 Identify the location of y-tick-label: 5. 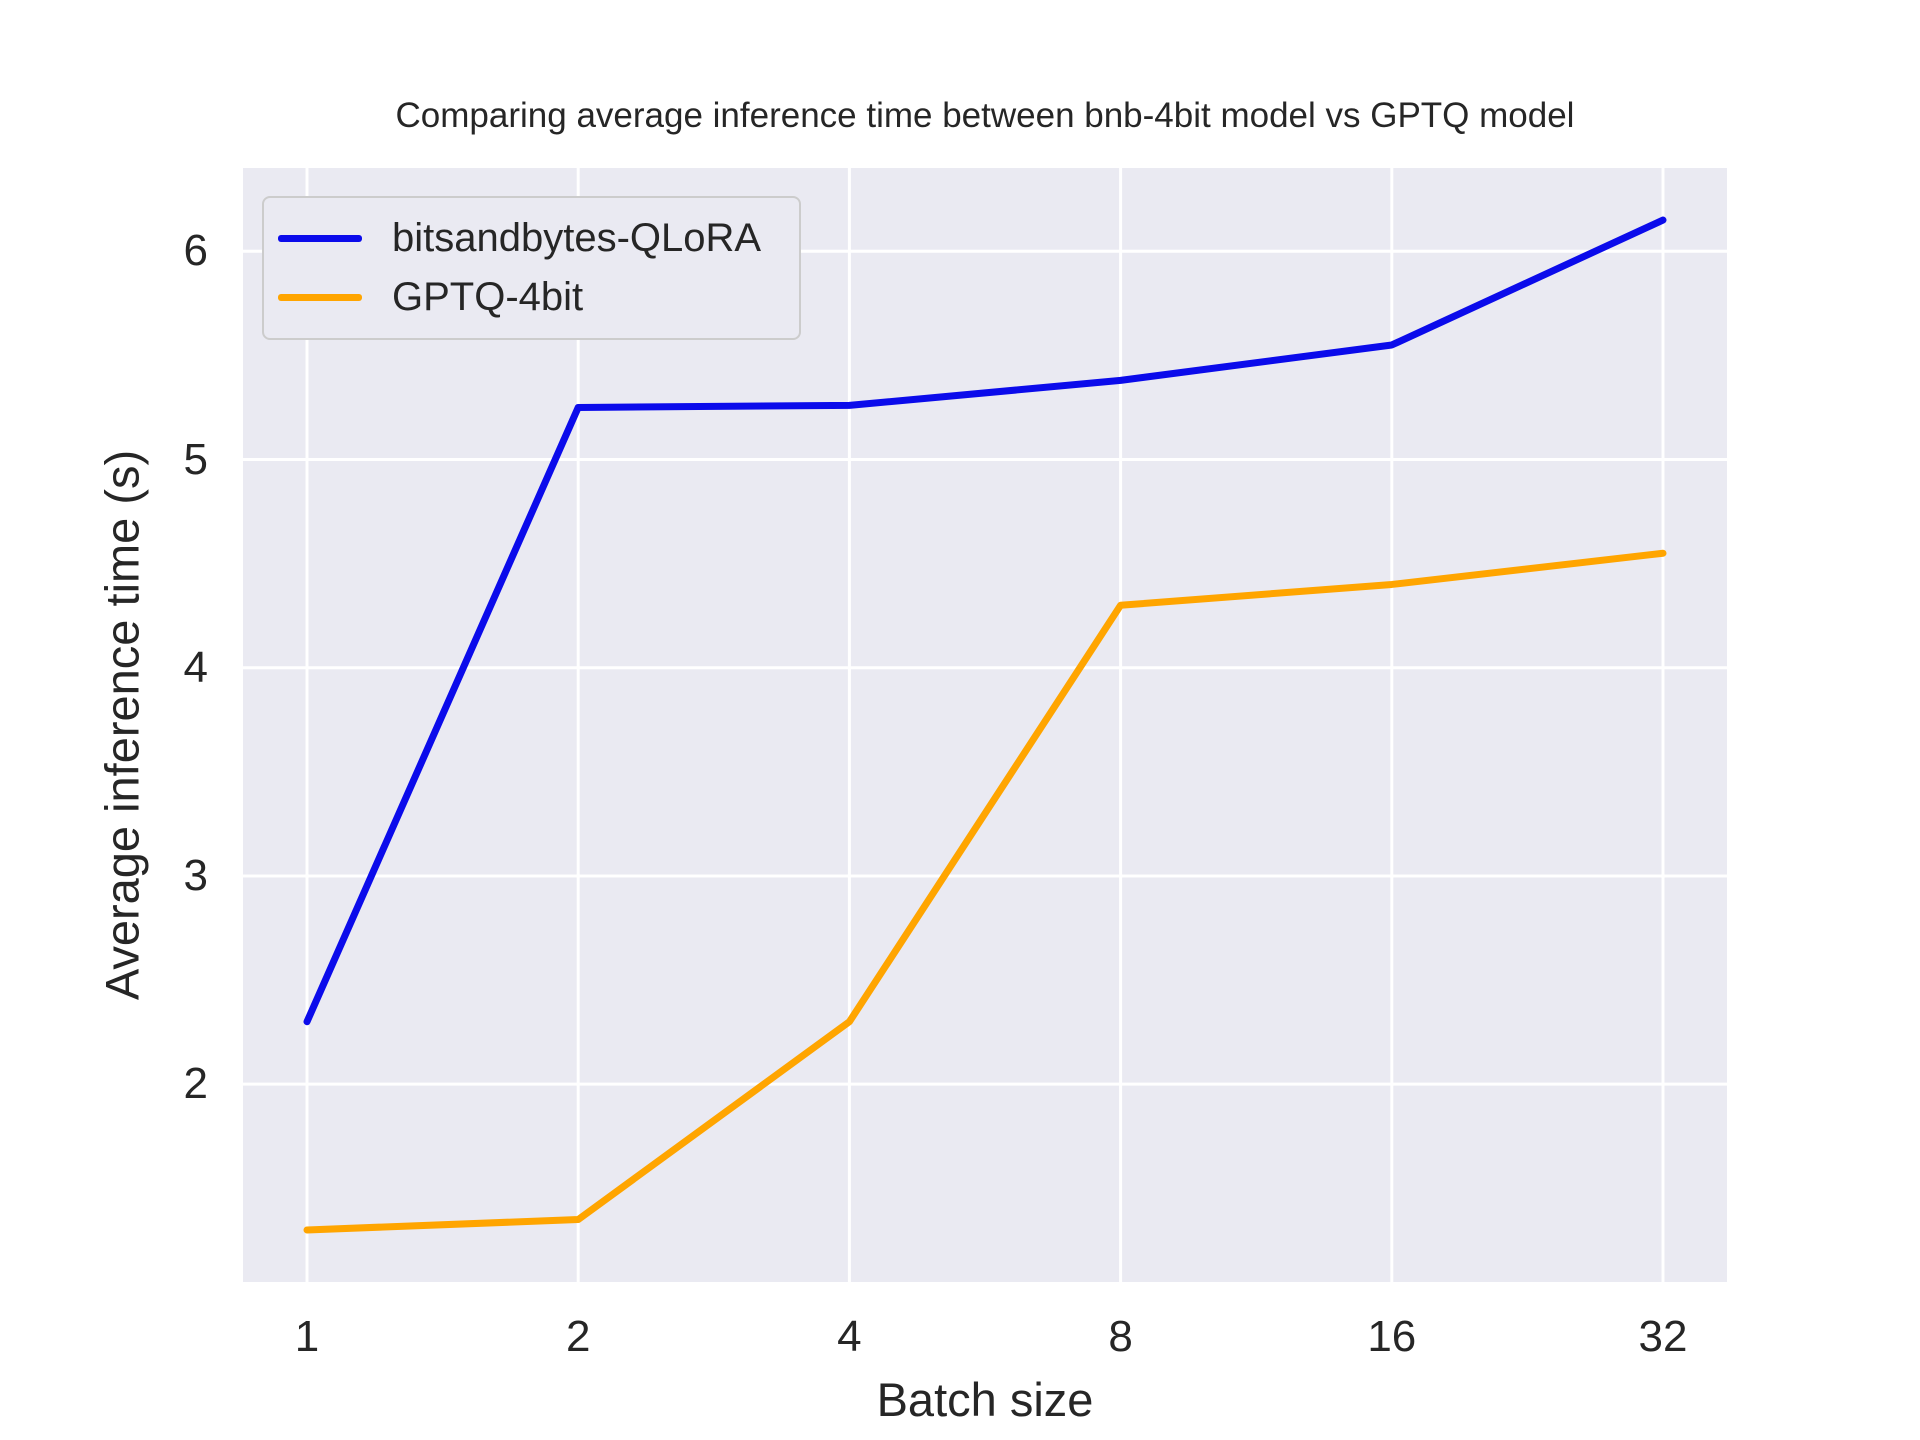
(195, 459).